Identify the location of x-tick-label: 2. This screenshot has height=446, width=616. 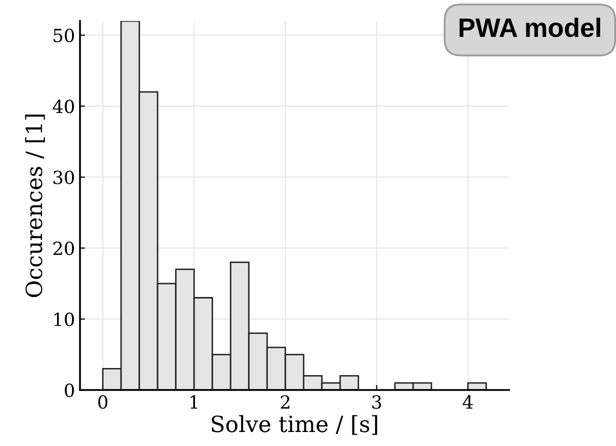
(285, 402).